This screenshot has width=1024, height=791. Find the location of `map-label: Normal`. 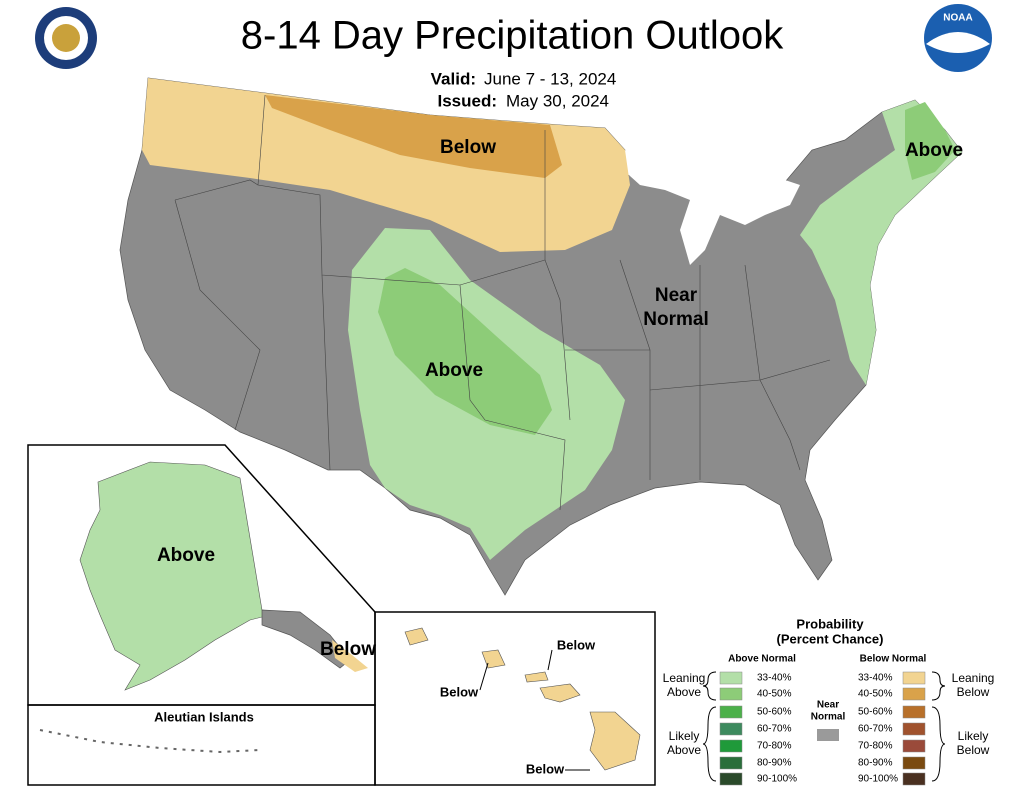

map-label: Normal is located at coordinates (675, 319).